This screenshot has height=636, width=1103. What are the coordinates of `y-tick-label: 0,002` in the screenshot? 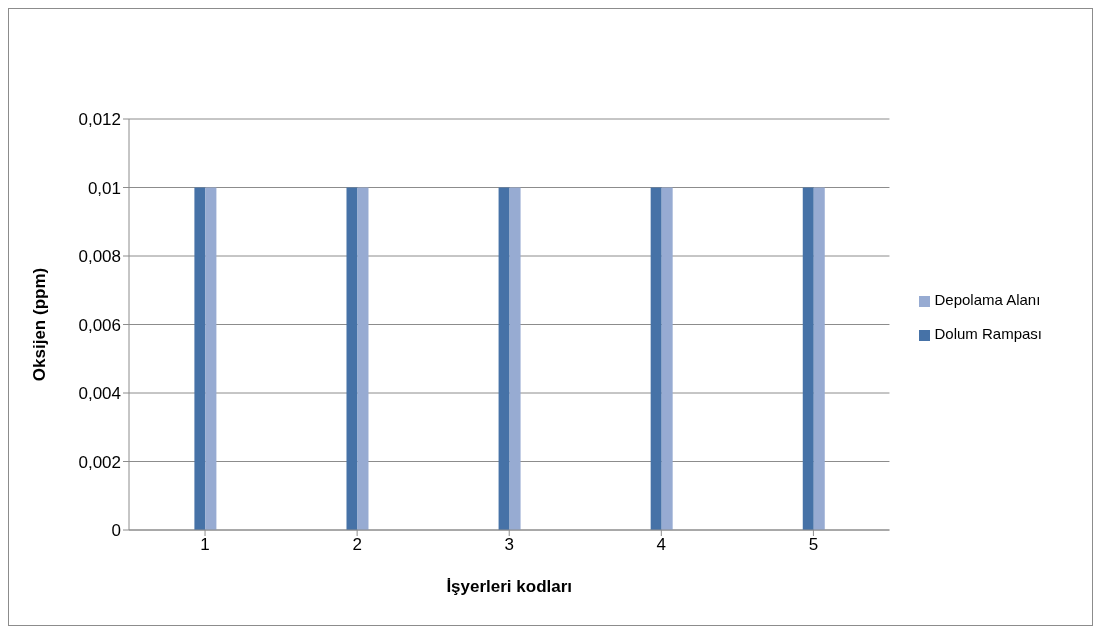 It's located at (99, 462).